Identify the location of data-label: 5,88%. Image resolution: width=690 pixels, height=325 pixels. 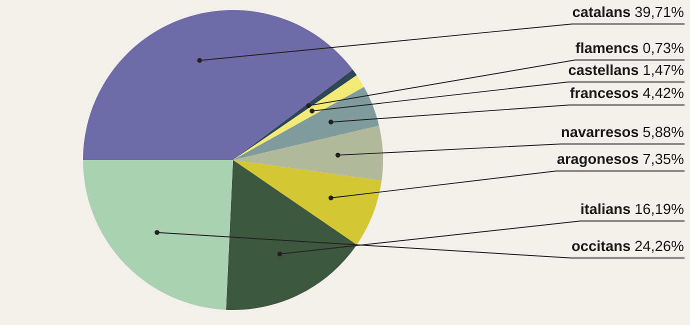
(663, 132).